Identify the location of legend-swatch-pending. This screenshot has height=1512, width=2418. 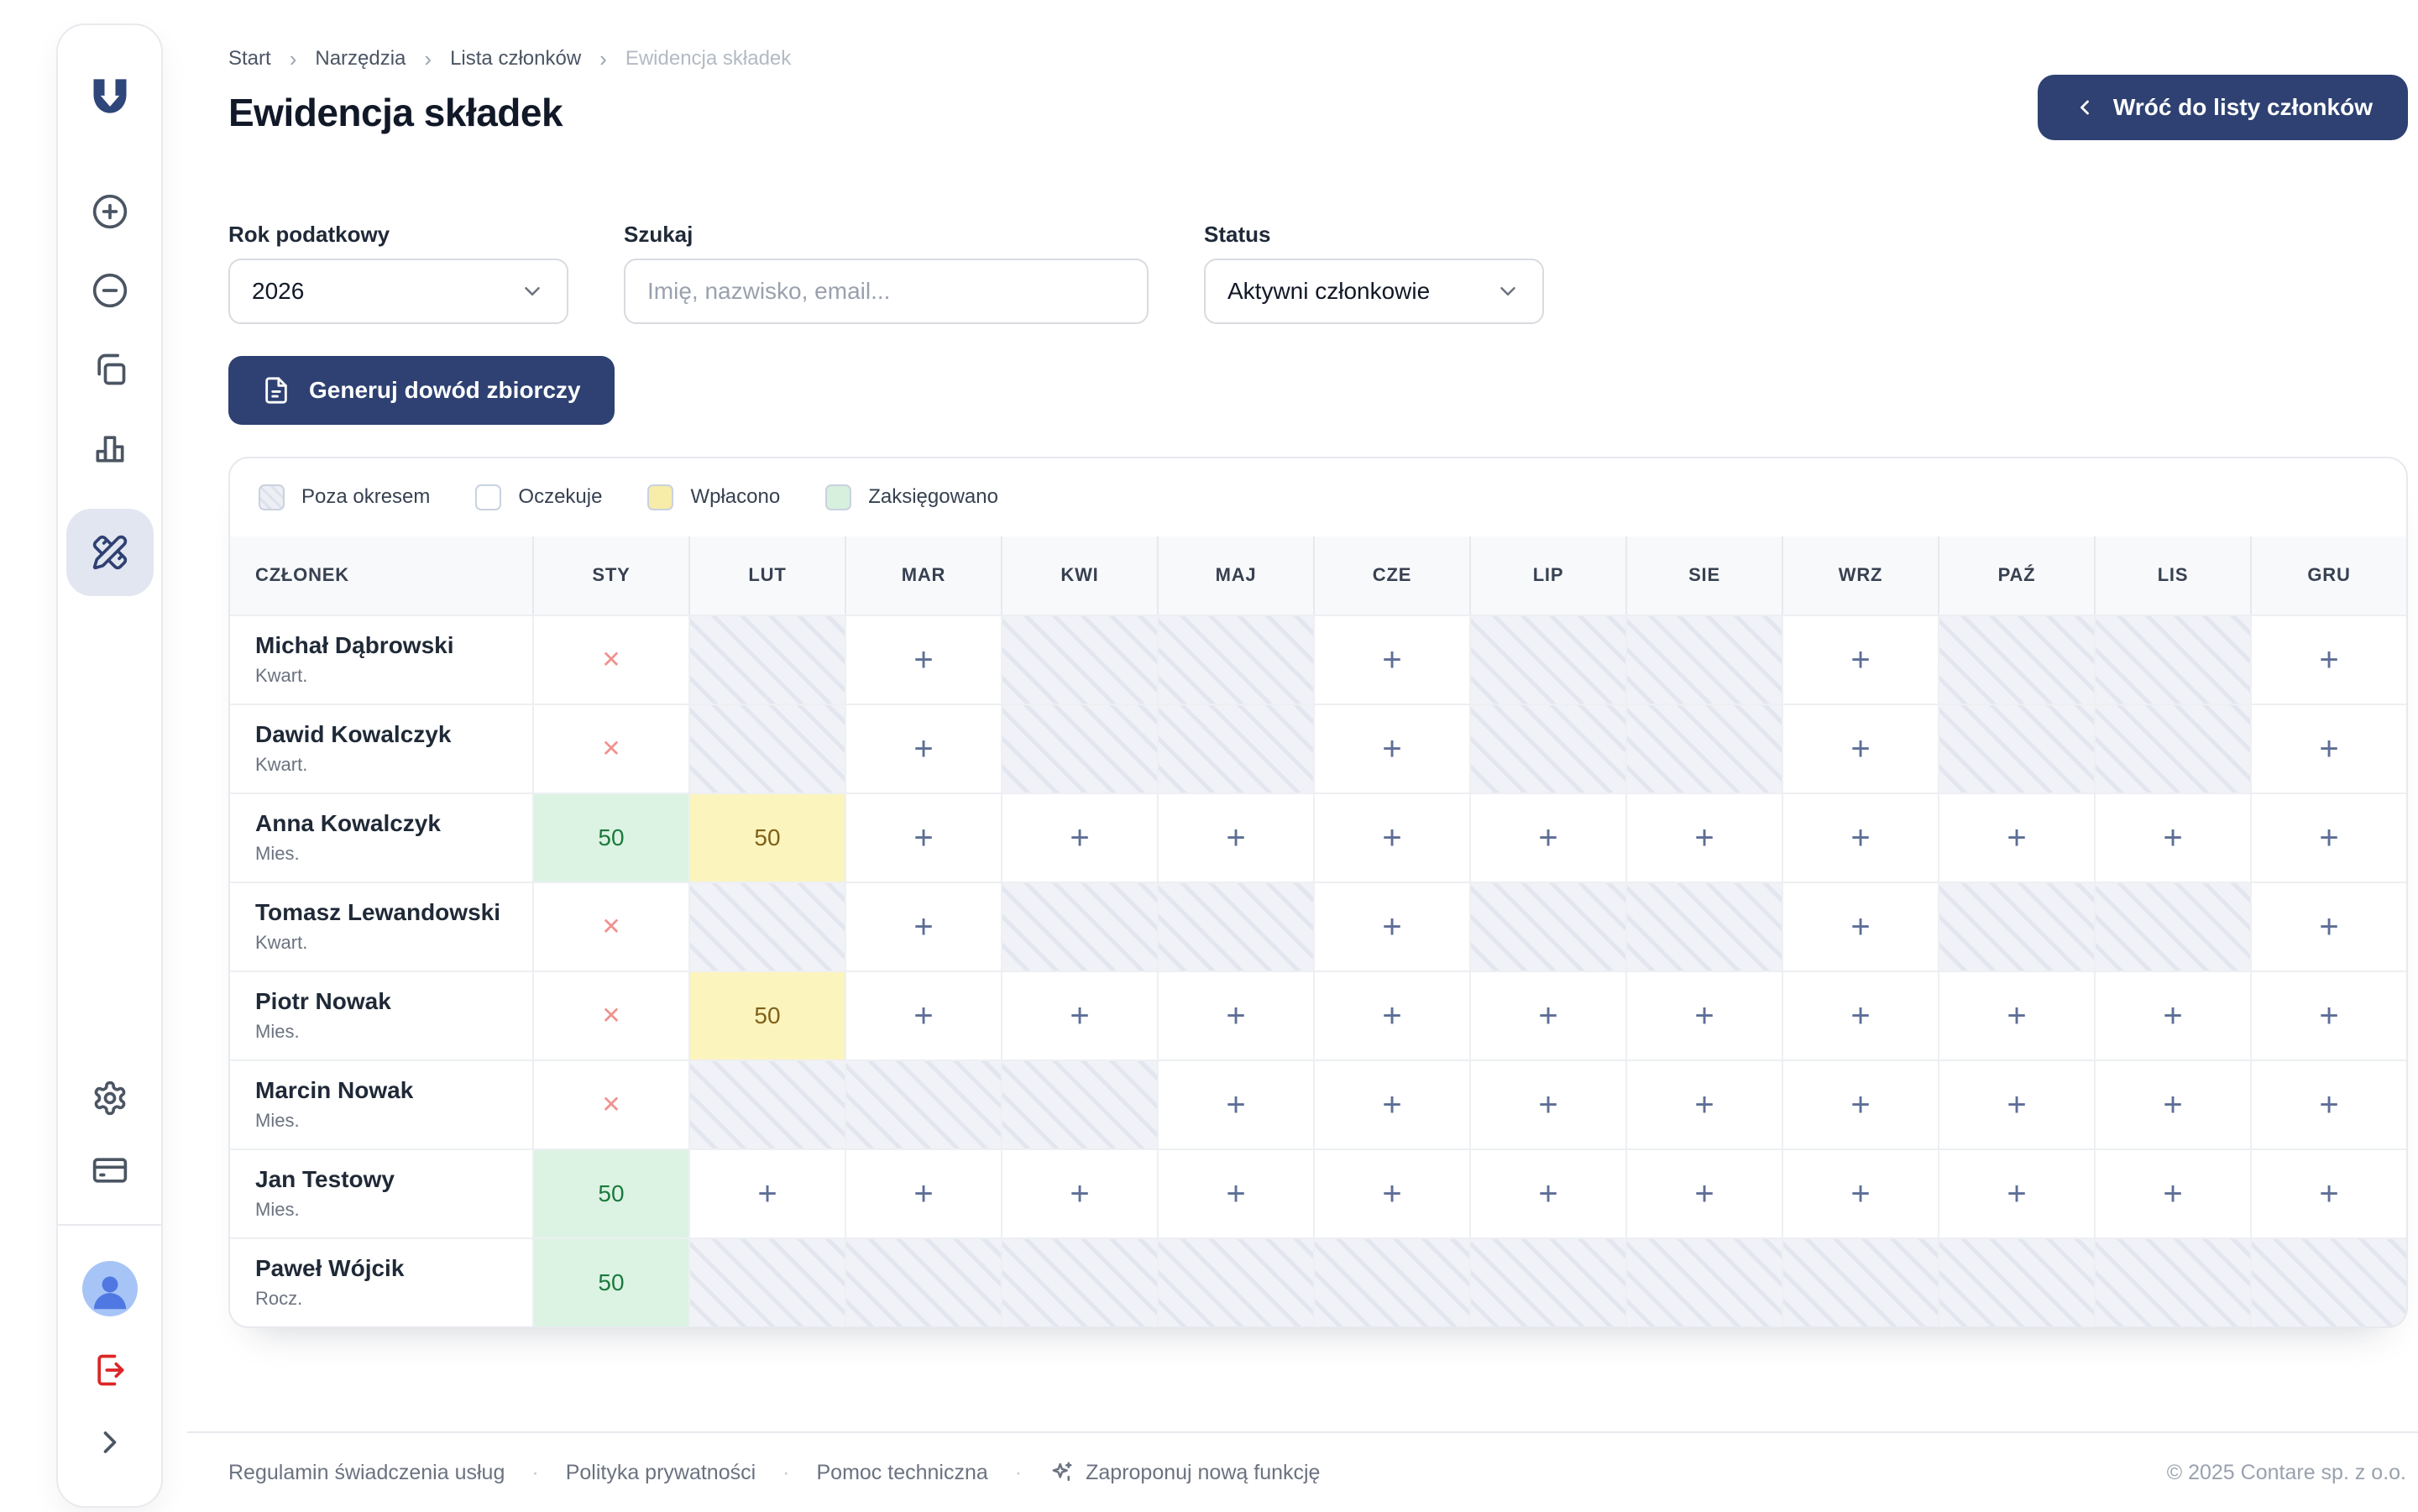
(488, 497).